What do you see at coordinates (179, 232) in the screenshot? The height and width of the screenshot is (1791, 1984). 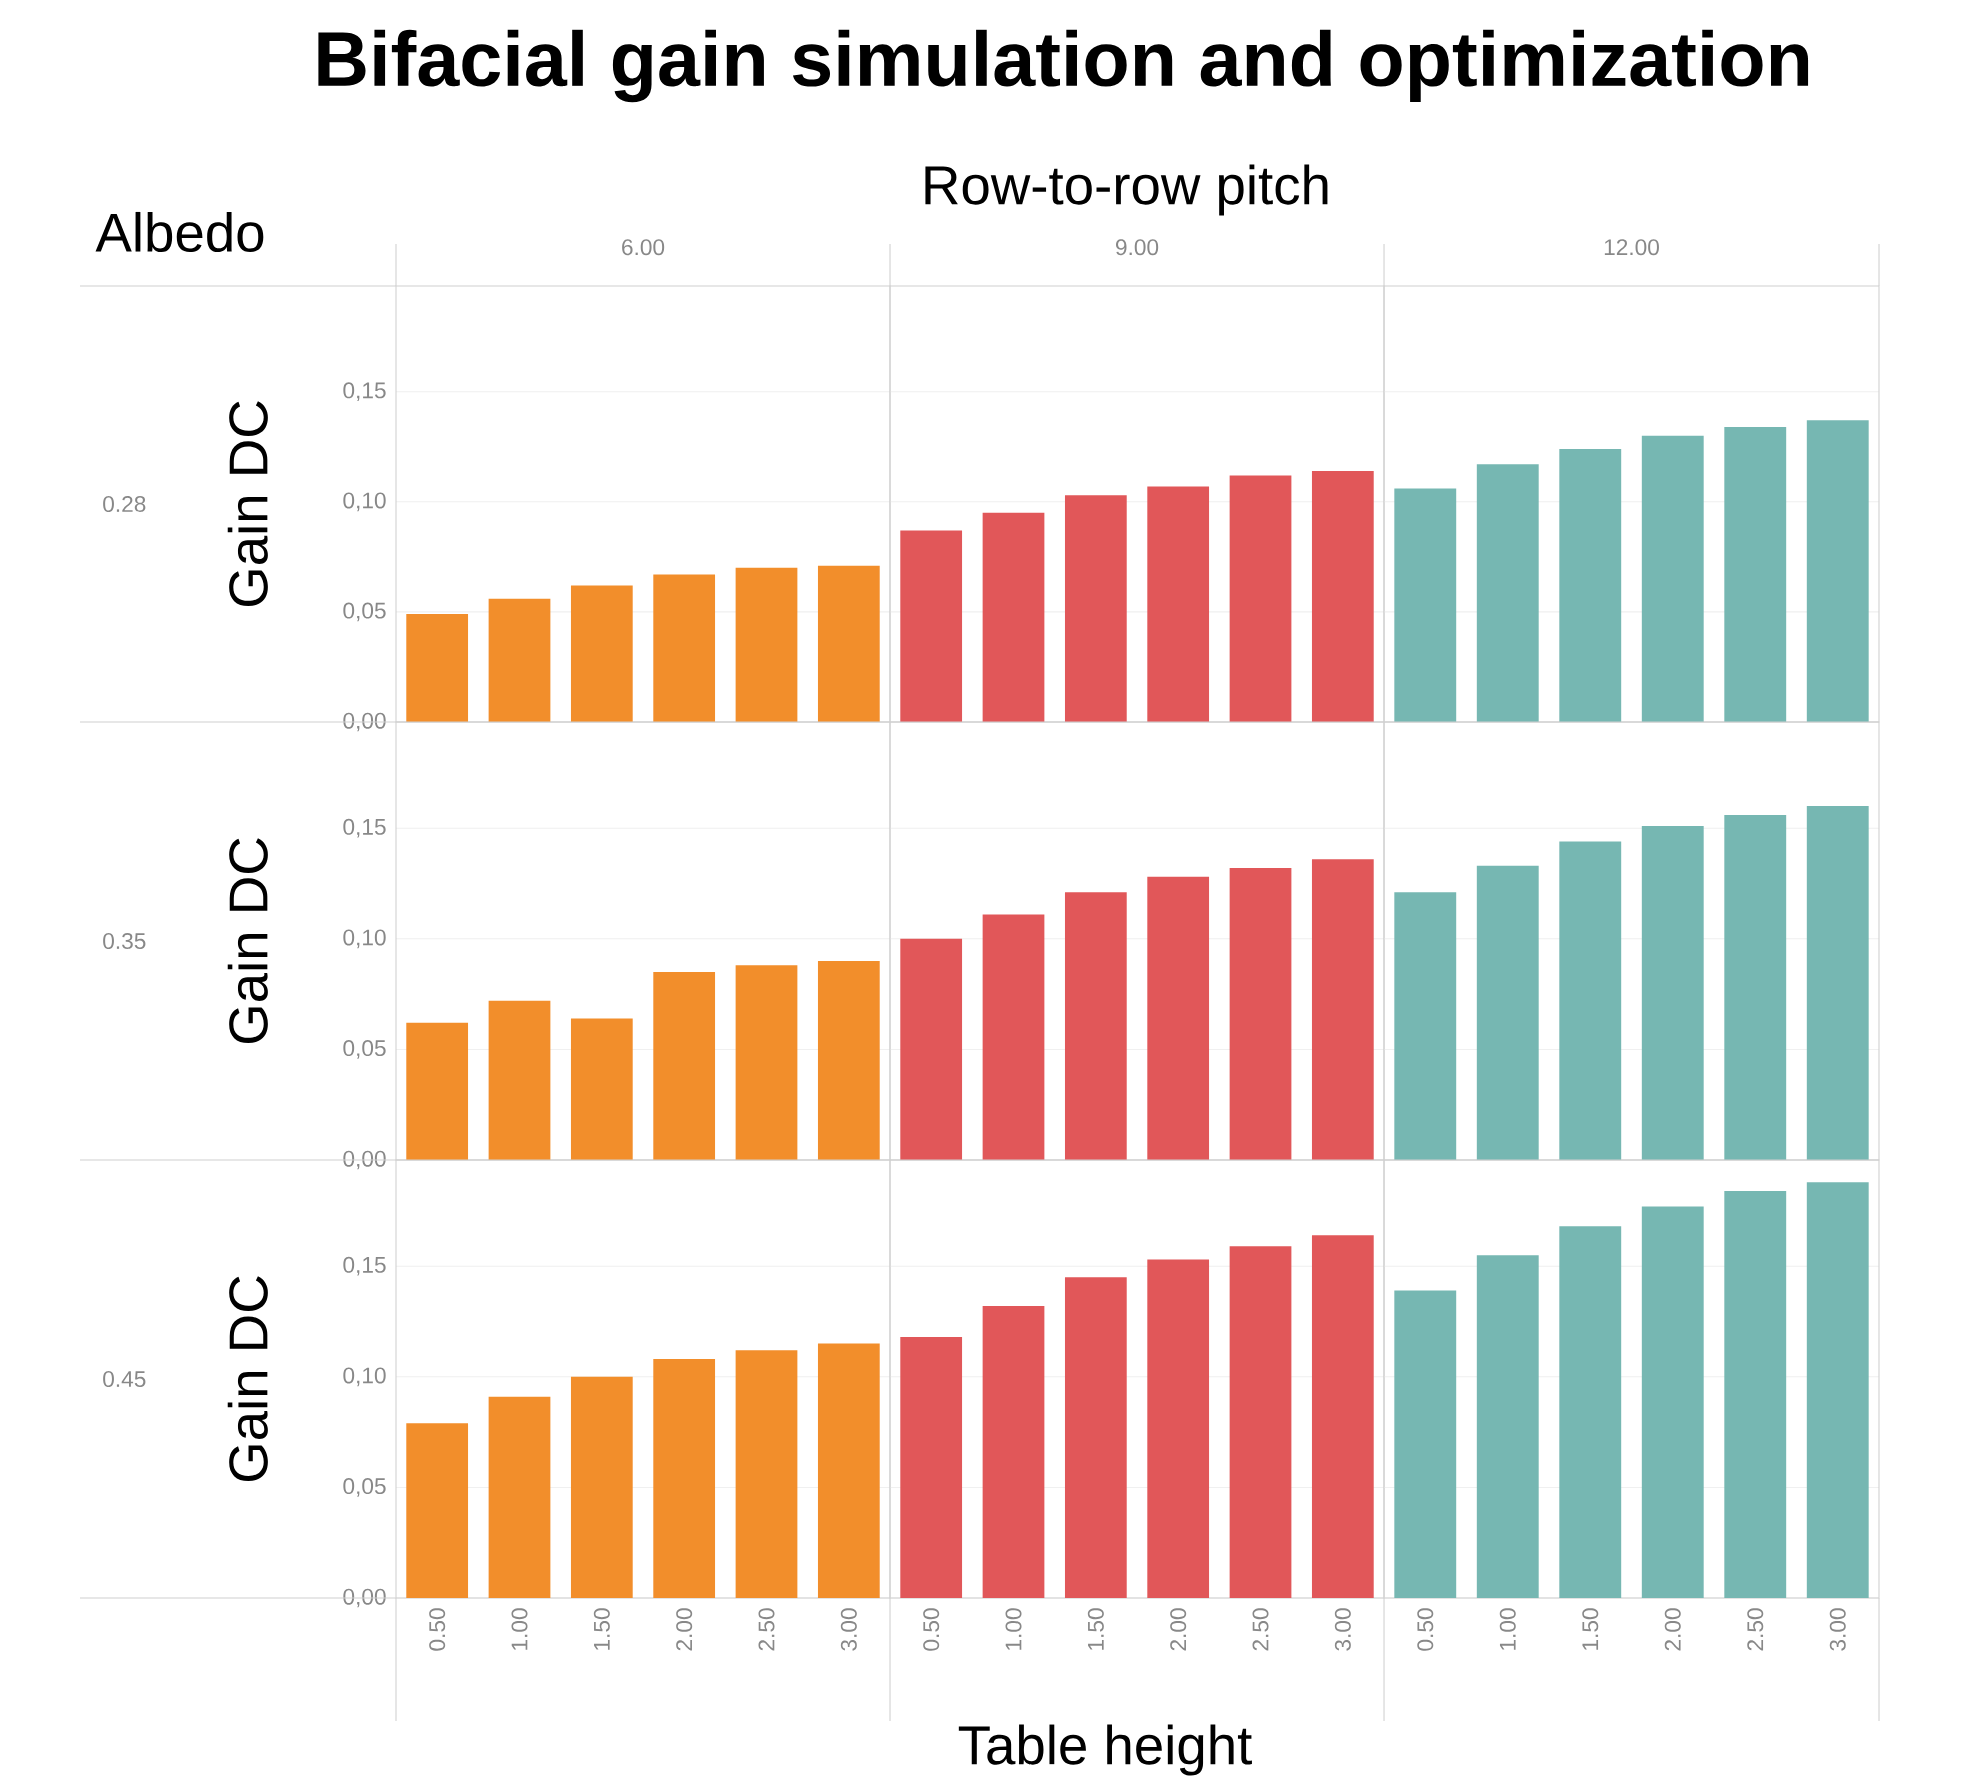 I see `text: Albedo` at bounding box center [179, 232].